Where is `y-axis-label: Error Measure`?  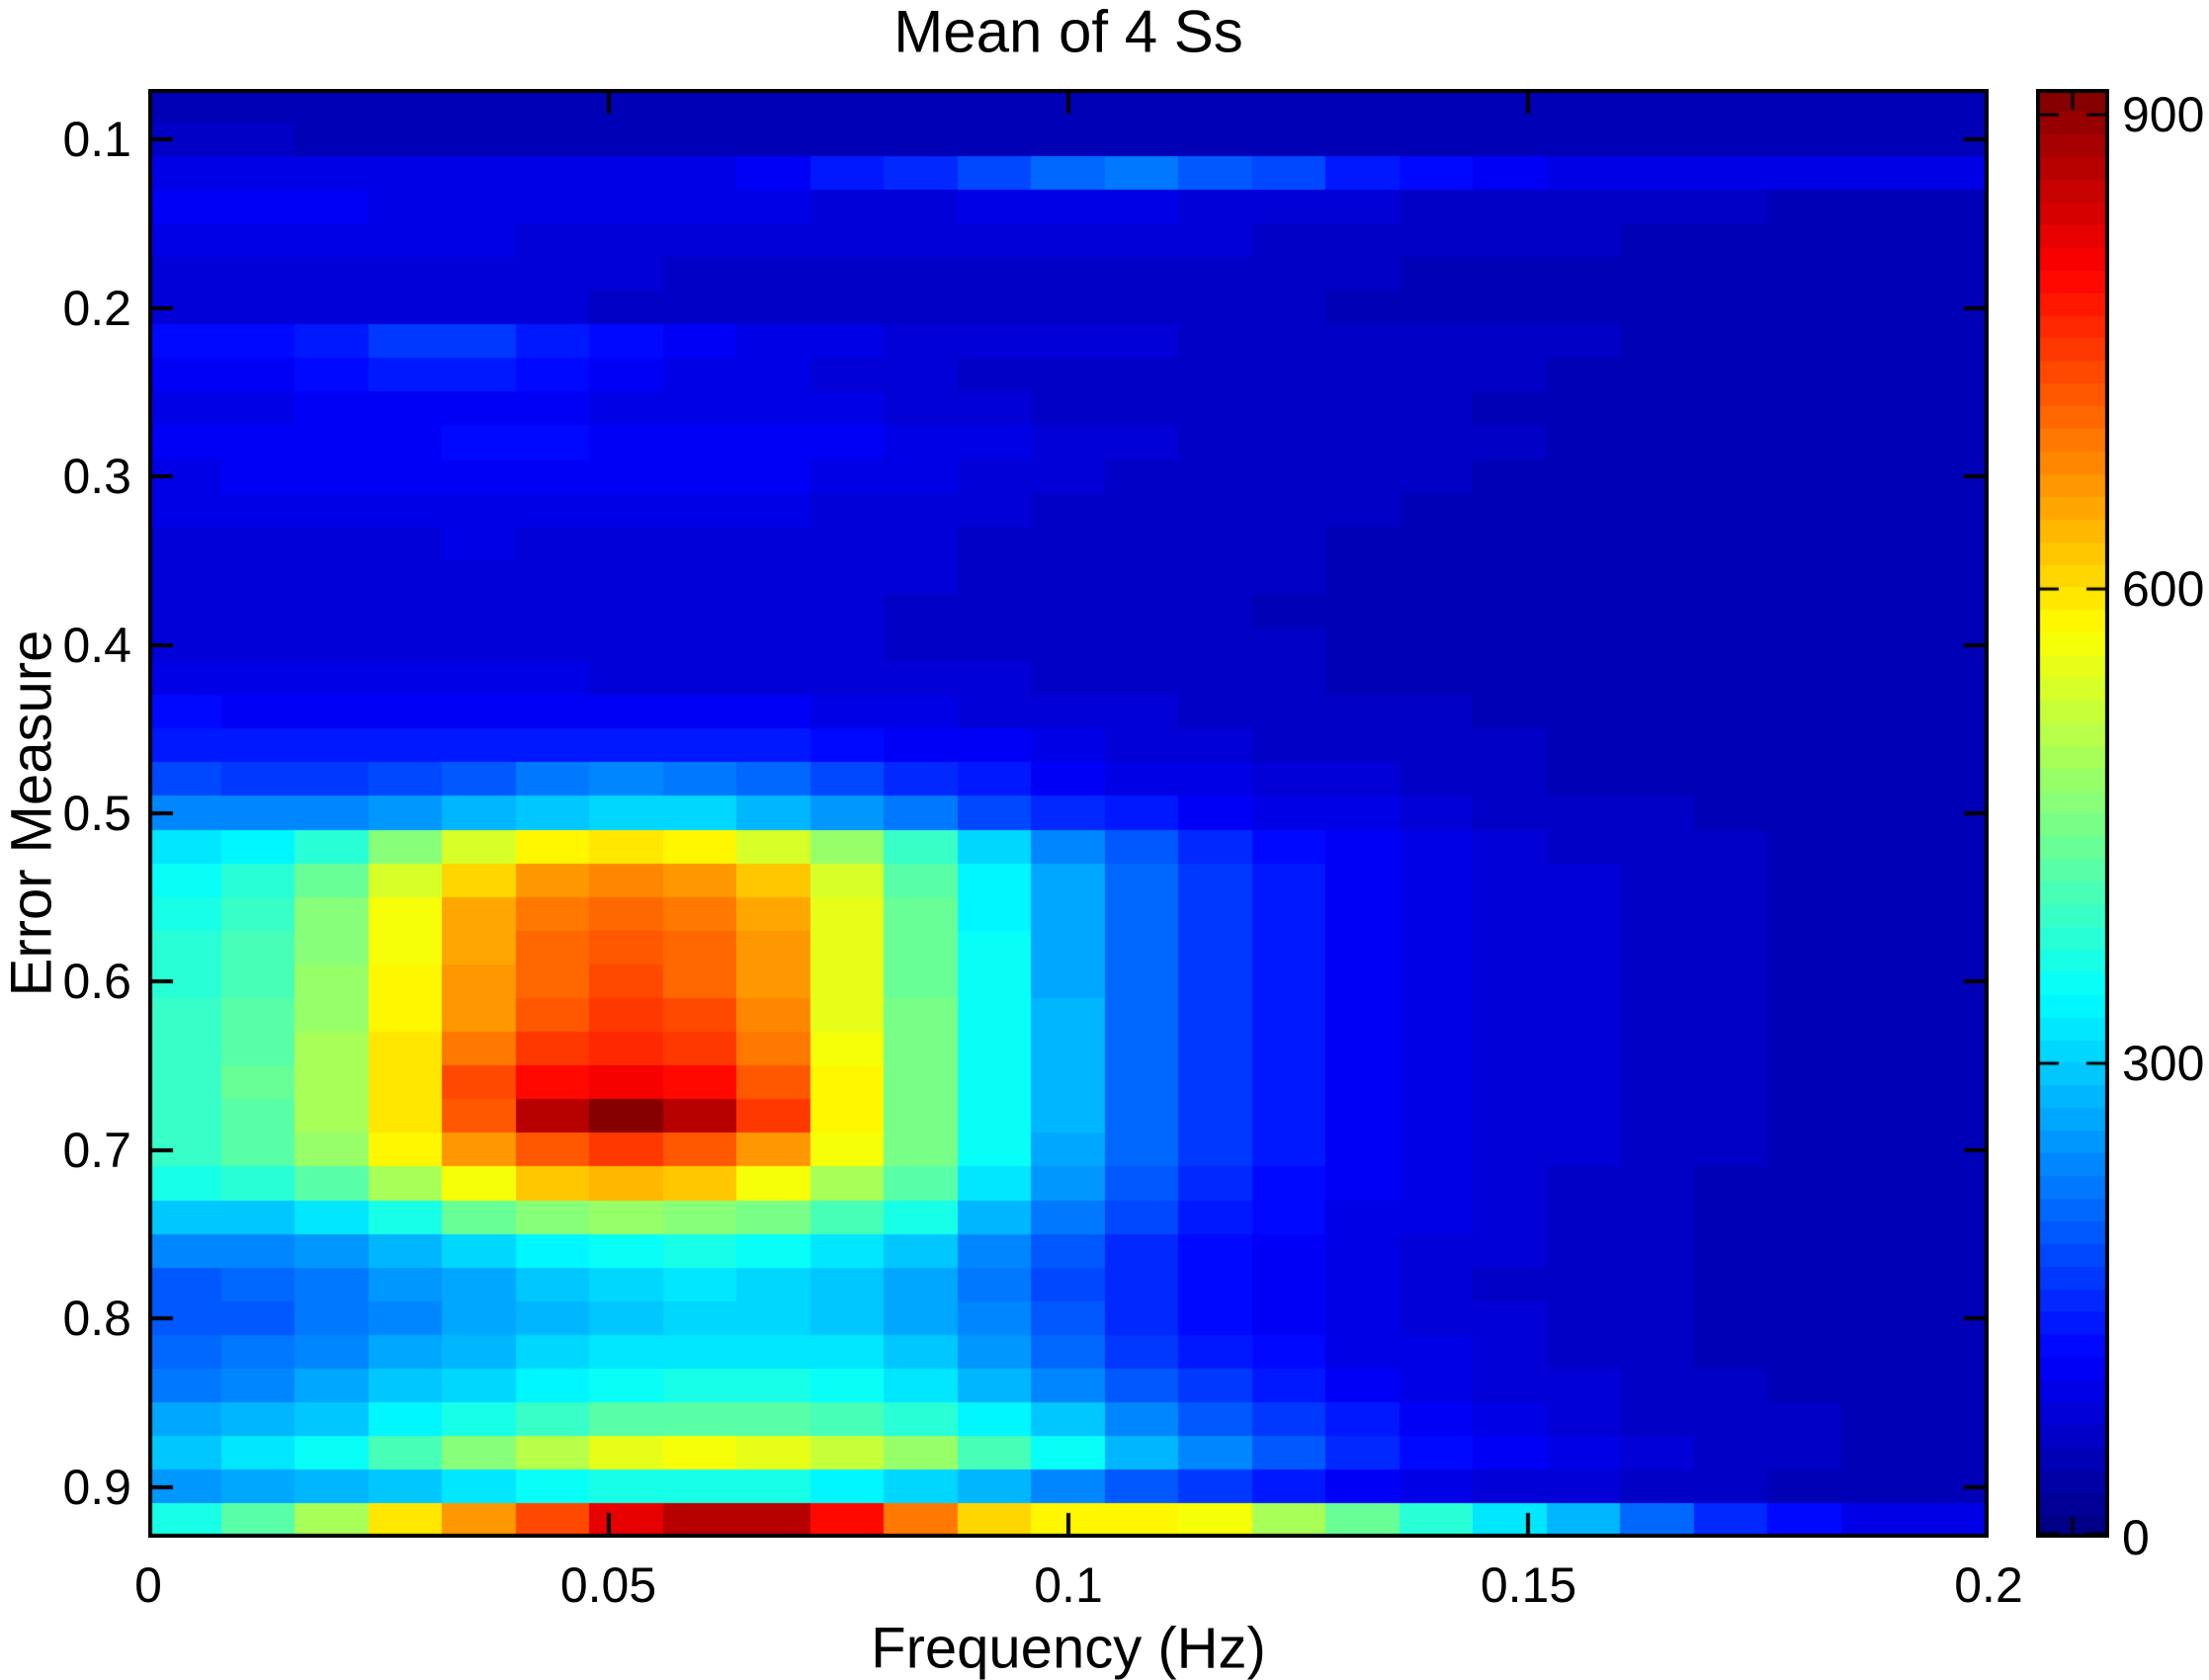 y-axis-label: Error Measure is located at coordinates (32, 813).